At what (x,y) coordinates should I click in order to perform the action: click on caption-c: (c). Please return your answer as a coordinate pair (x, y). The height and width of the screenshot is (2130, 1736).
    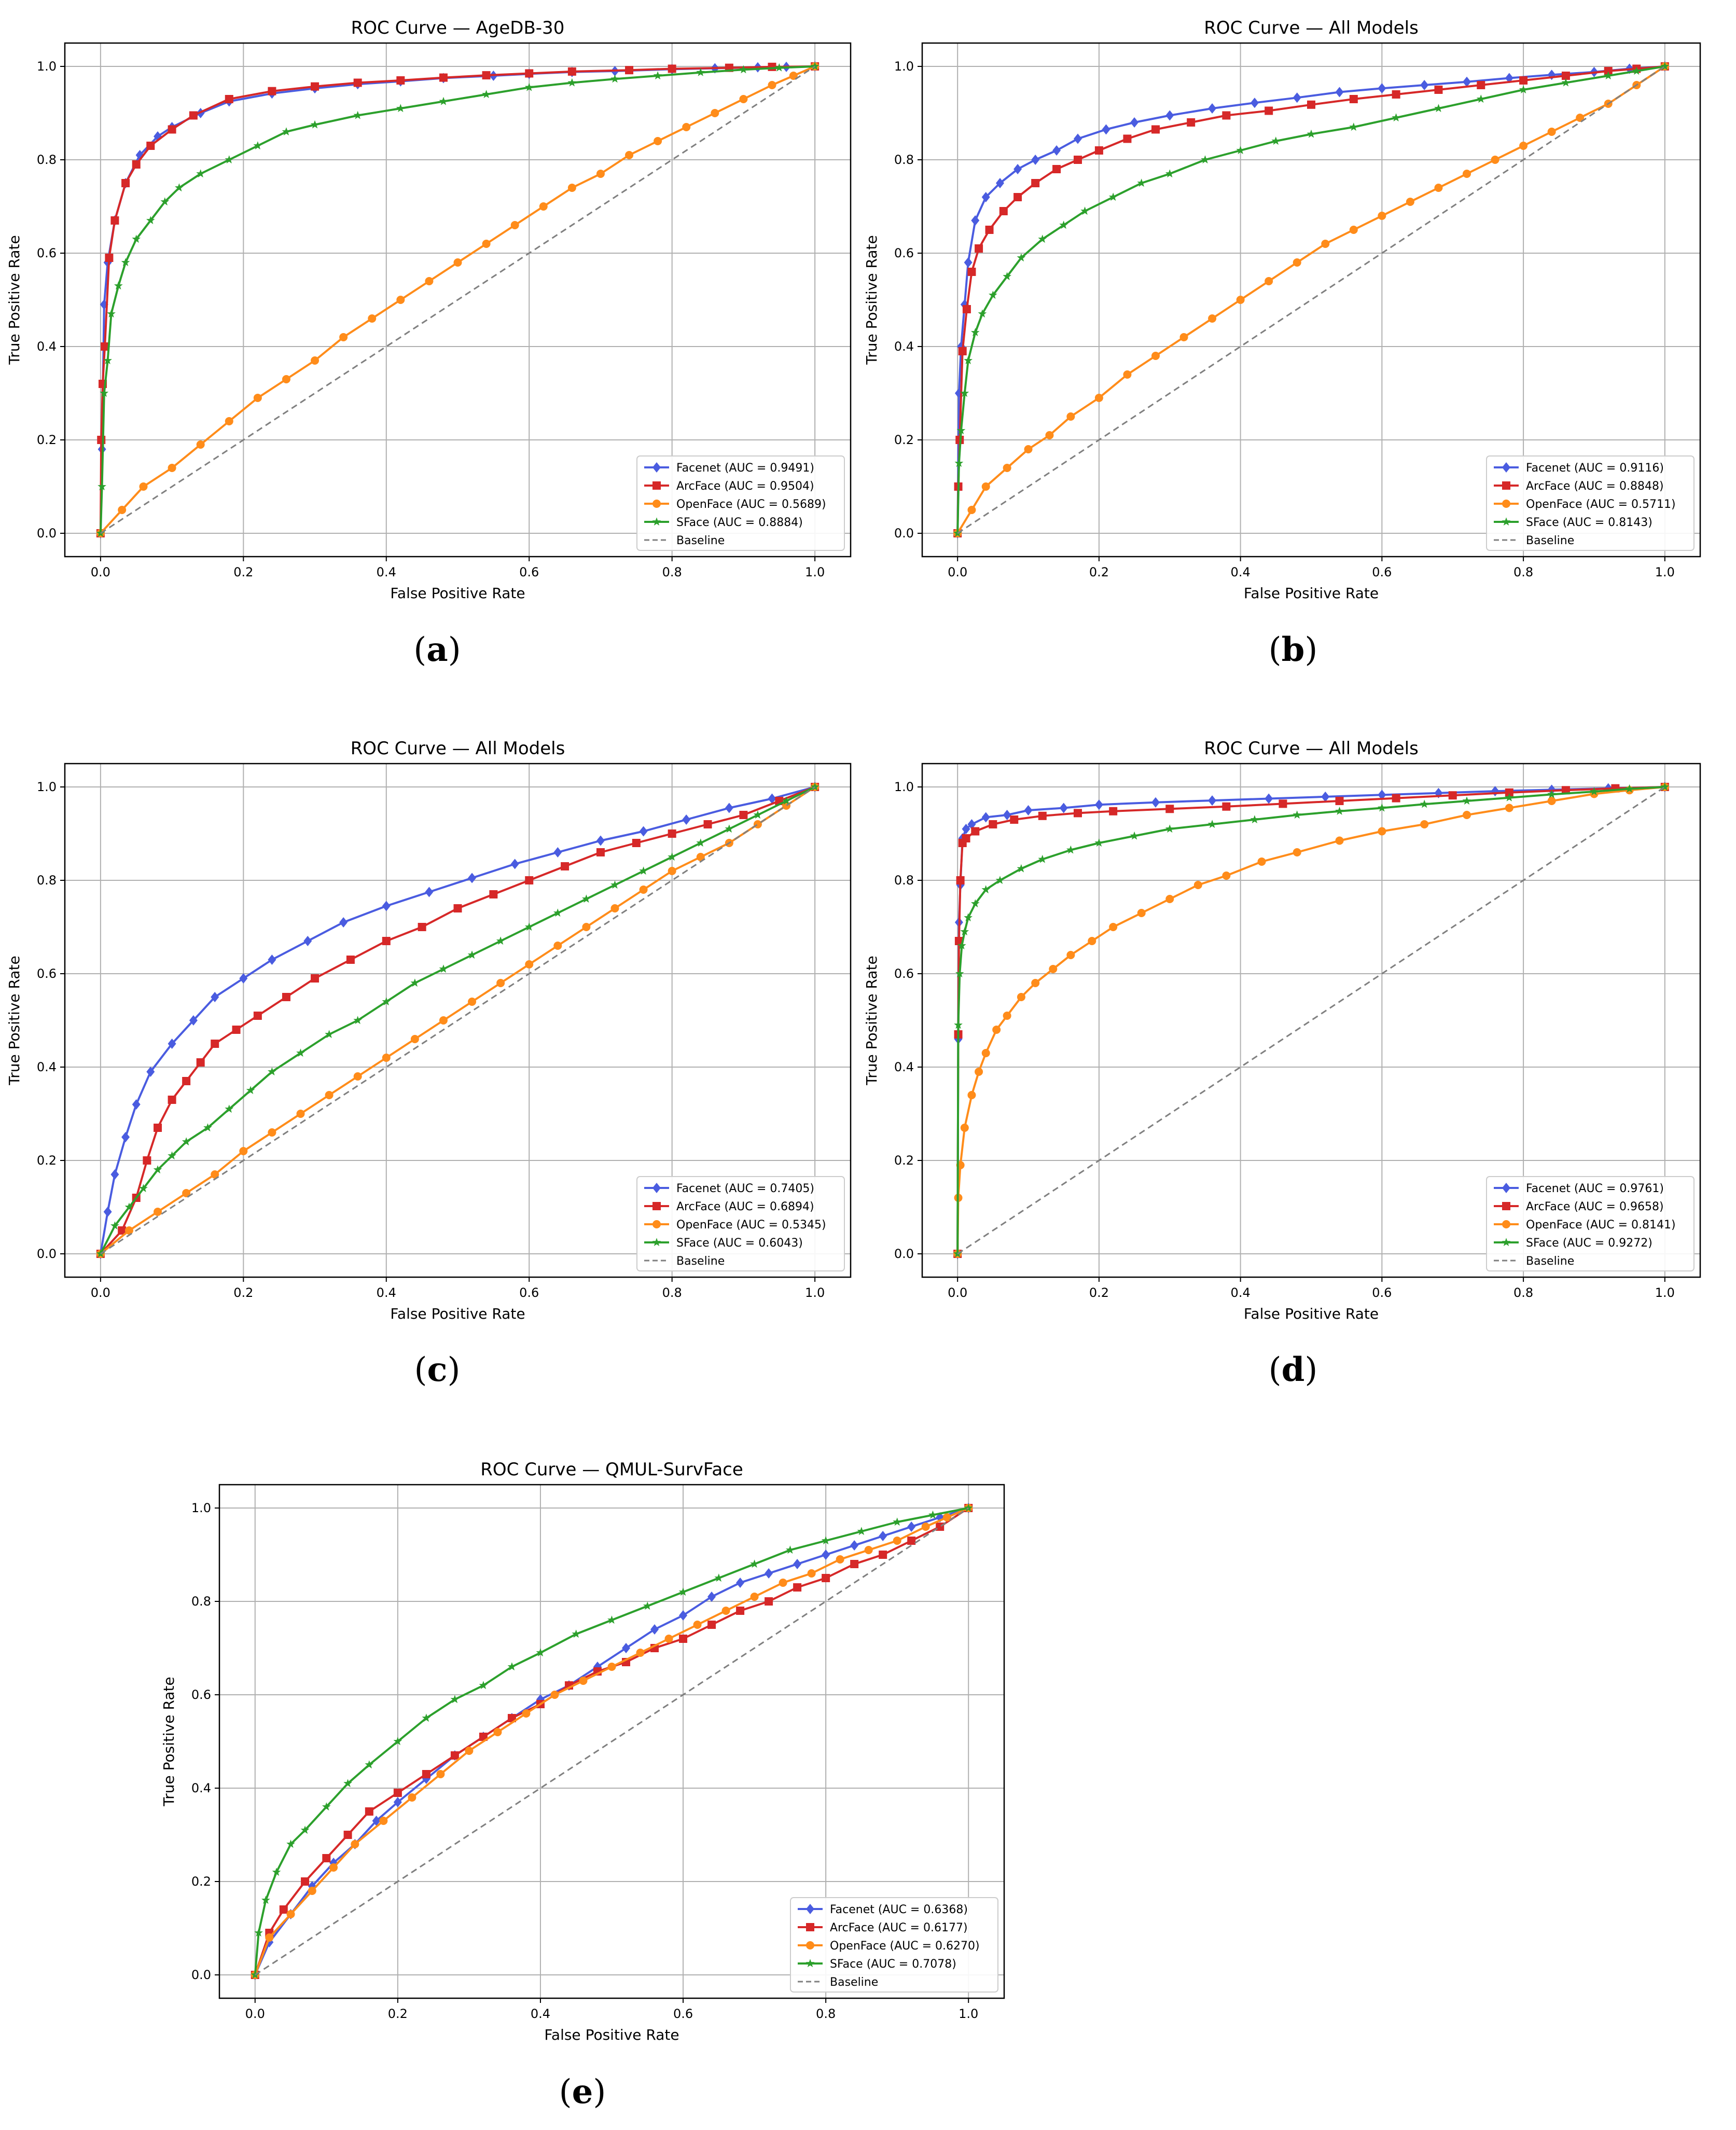
    Looking at the image, I should click on (437, 1369).